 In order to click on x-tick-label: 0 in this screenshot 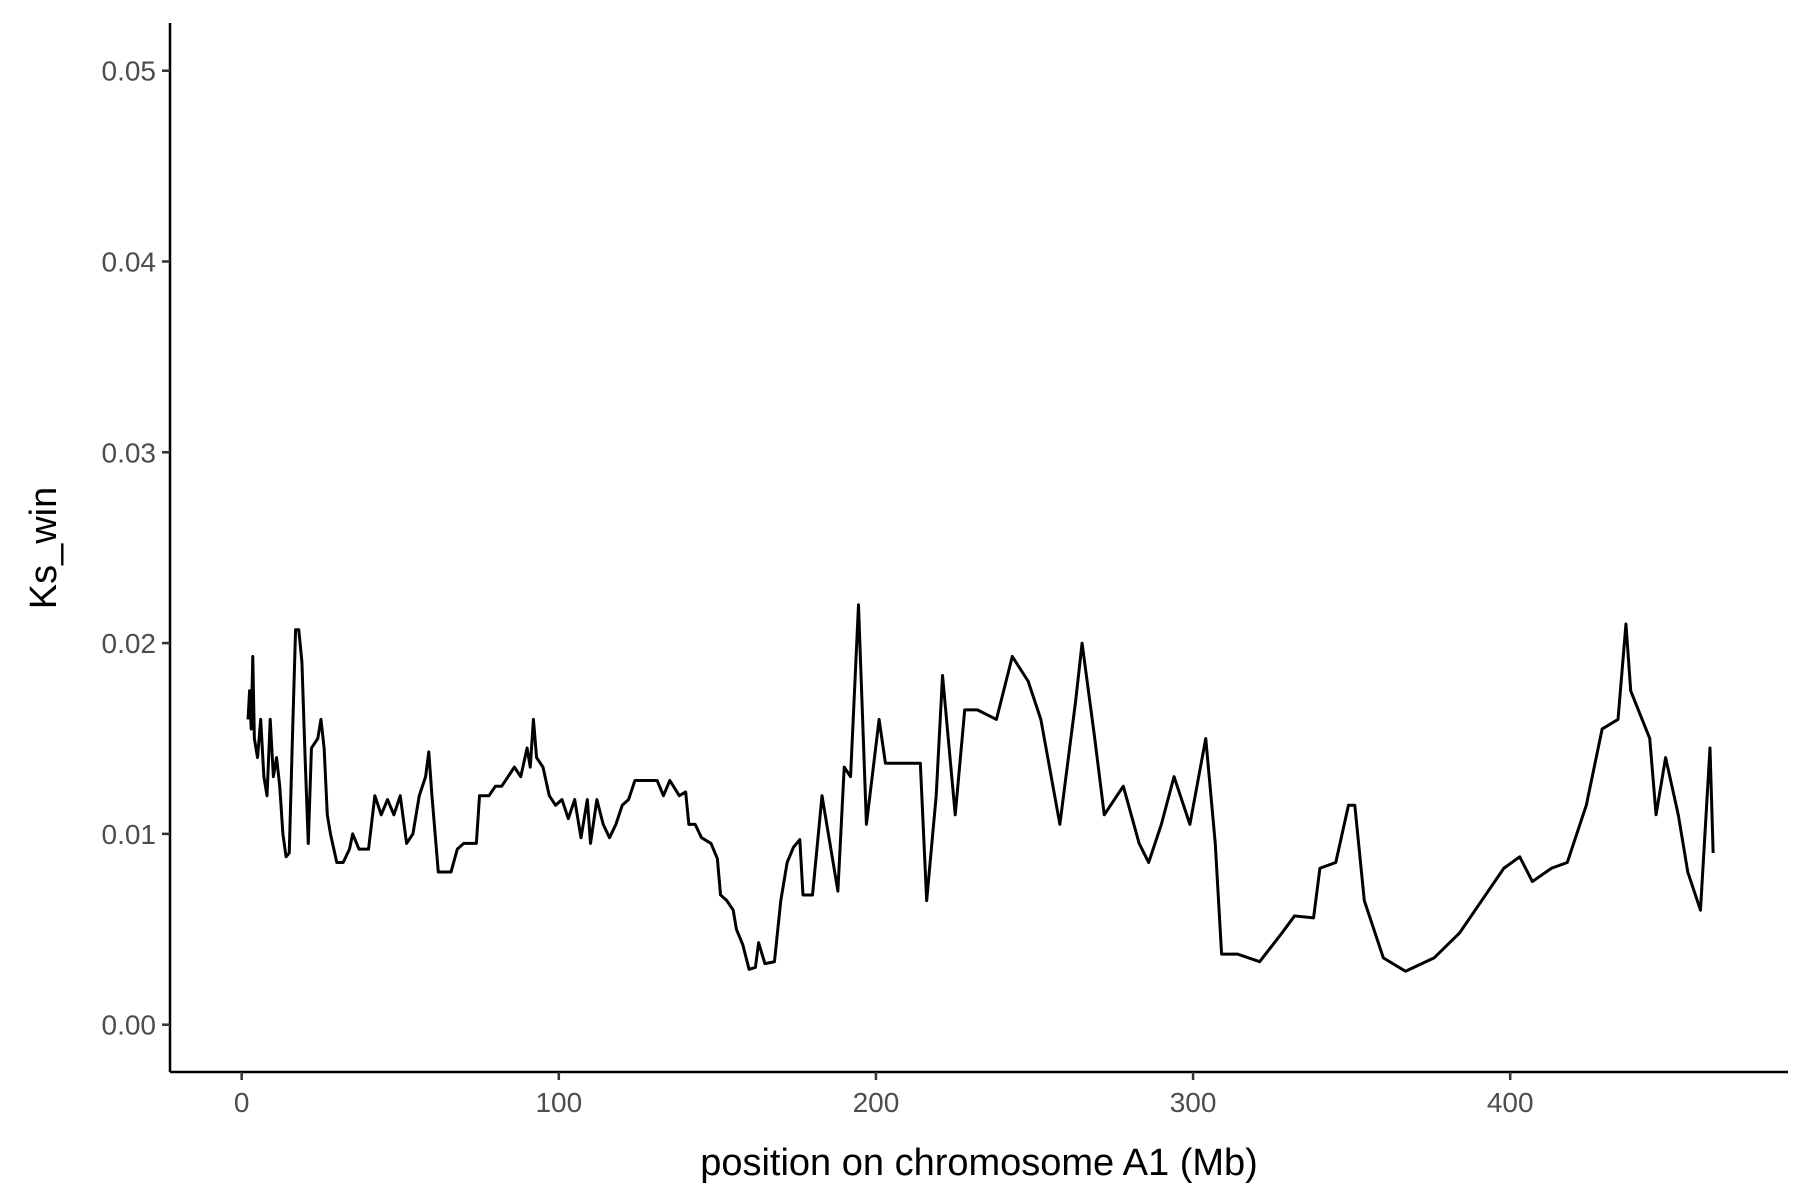, I will do `click(242, 1102)`.